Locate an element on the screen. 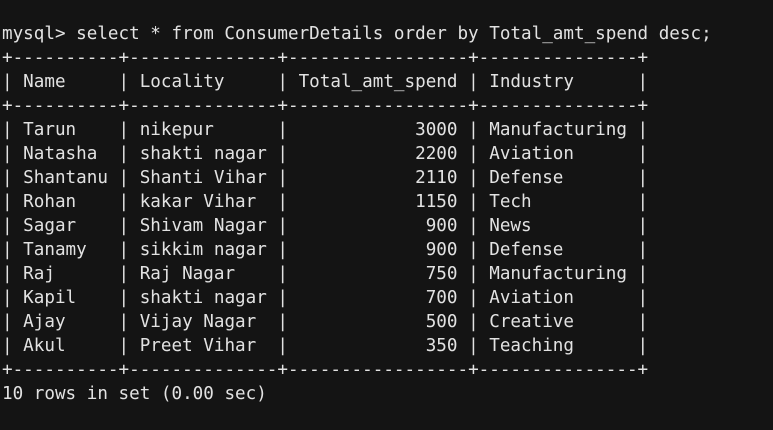 The height and width of the screenshot is (430, 773). table-row: | Akul | Preet Vihar | 350 | Teaching | is located at coordinates (325, 346).